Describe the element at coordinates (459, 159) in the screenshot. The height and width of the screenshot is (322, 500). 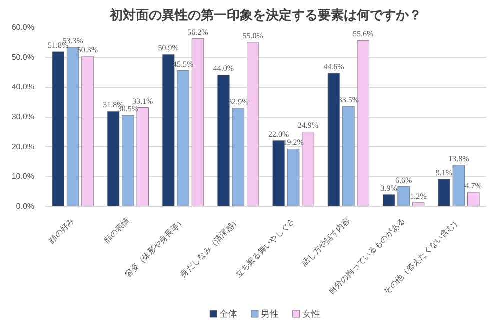
I see `data-label: 13.8%` at that location.